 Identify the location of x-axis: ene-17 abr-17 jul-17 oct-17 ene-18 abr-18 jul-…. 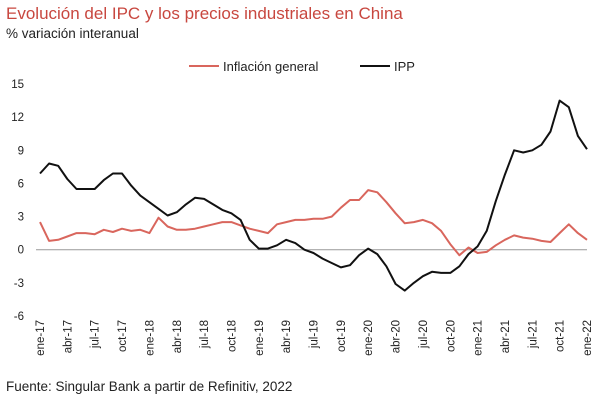
(314, 338).